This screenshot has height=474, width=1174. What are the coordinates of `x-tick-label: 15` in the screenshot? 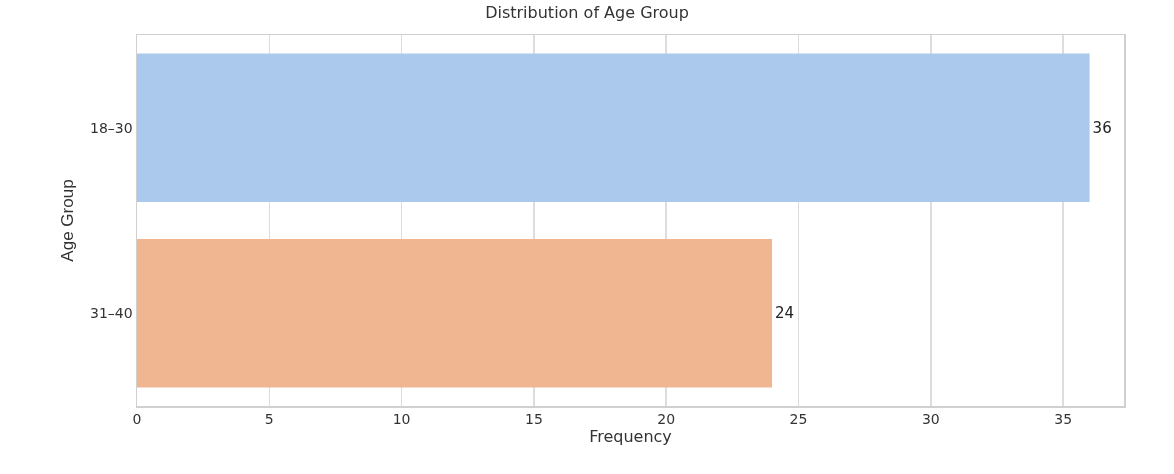 It's located at (534, 419).